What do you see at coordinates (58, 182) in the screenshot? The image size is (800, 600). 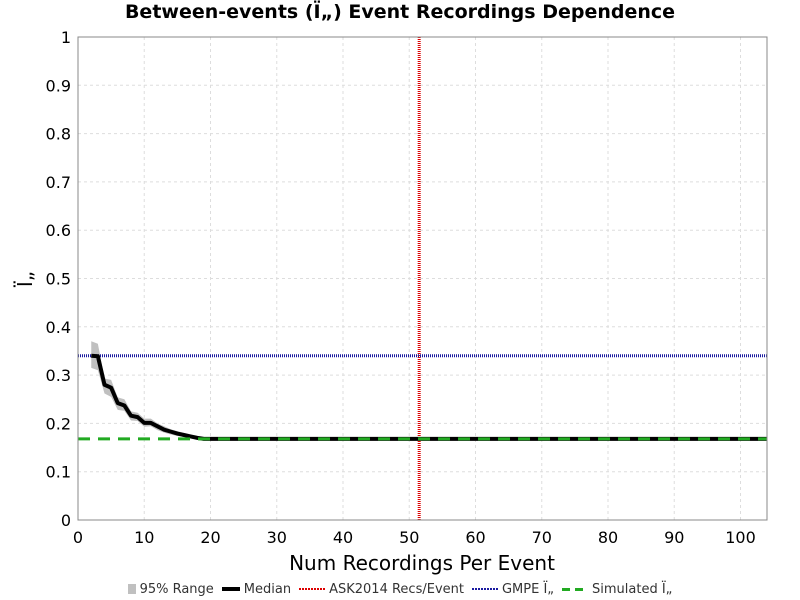 I see `y-tick-label: 0.7` at bounding box center [58, 182].